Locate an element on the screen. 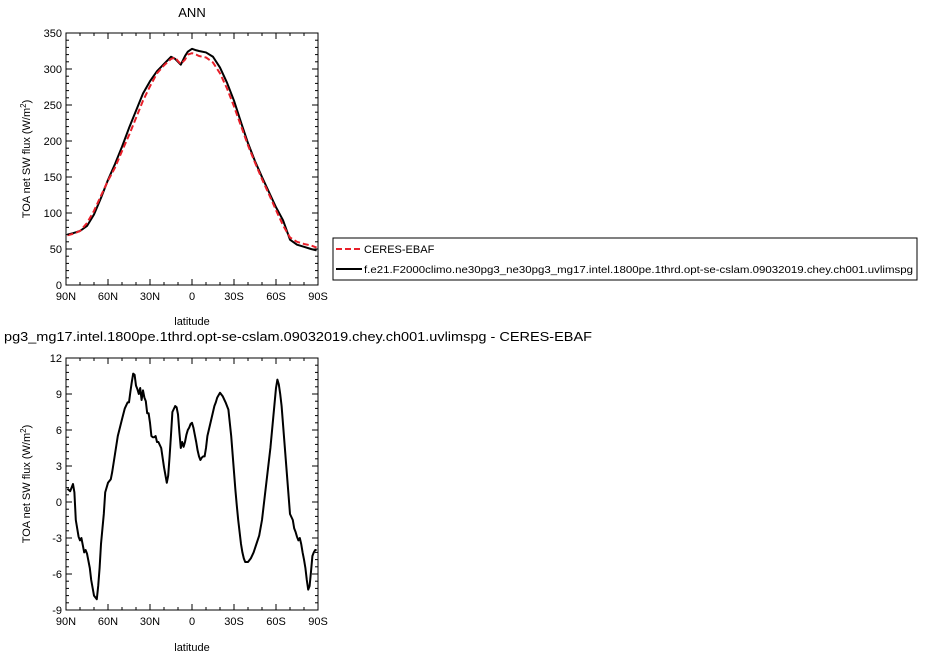 The image size is (925, 657). bottom-y-tick-label: 0 is located at coordinates (59, 503).